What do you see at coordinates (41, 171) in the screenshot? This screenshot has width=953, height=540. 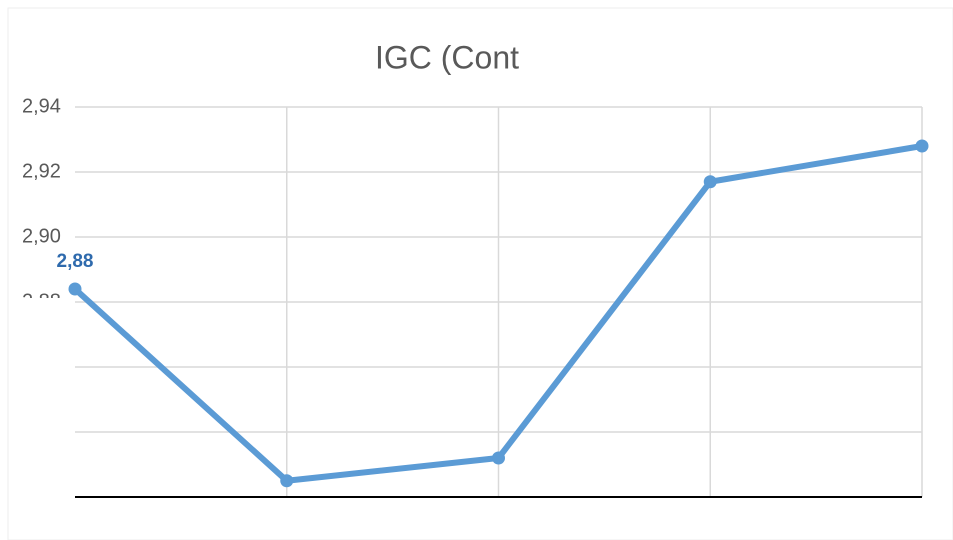 I see `y-tick-label: 2,92` at bounding box center [41, 171].